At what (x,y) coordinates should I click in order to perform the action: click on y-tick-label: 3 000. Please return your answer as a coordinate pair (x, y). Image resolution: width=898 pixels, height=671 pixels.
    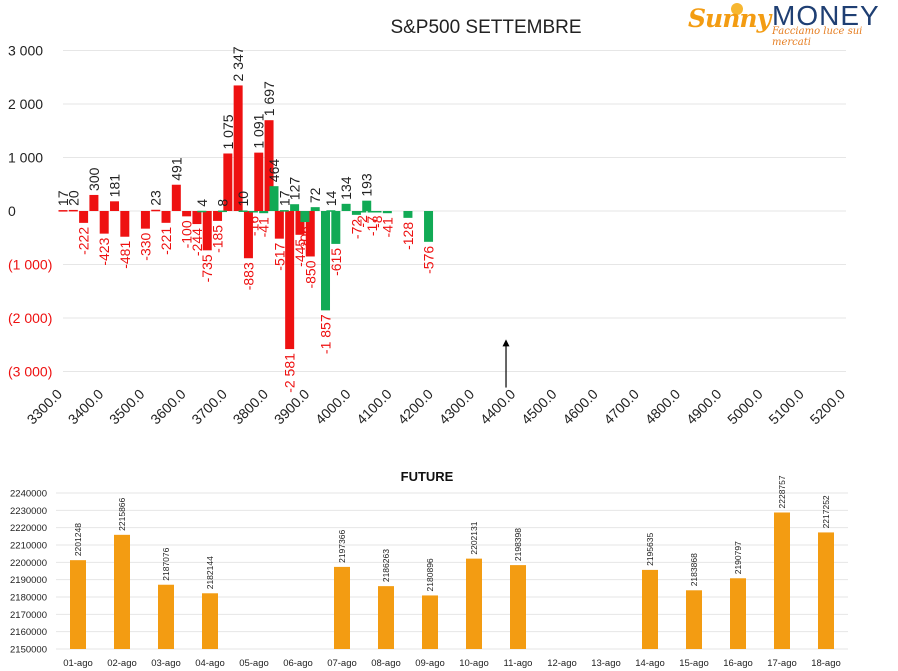
    Looking at the image, I should click on (25, 51).